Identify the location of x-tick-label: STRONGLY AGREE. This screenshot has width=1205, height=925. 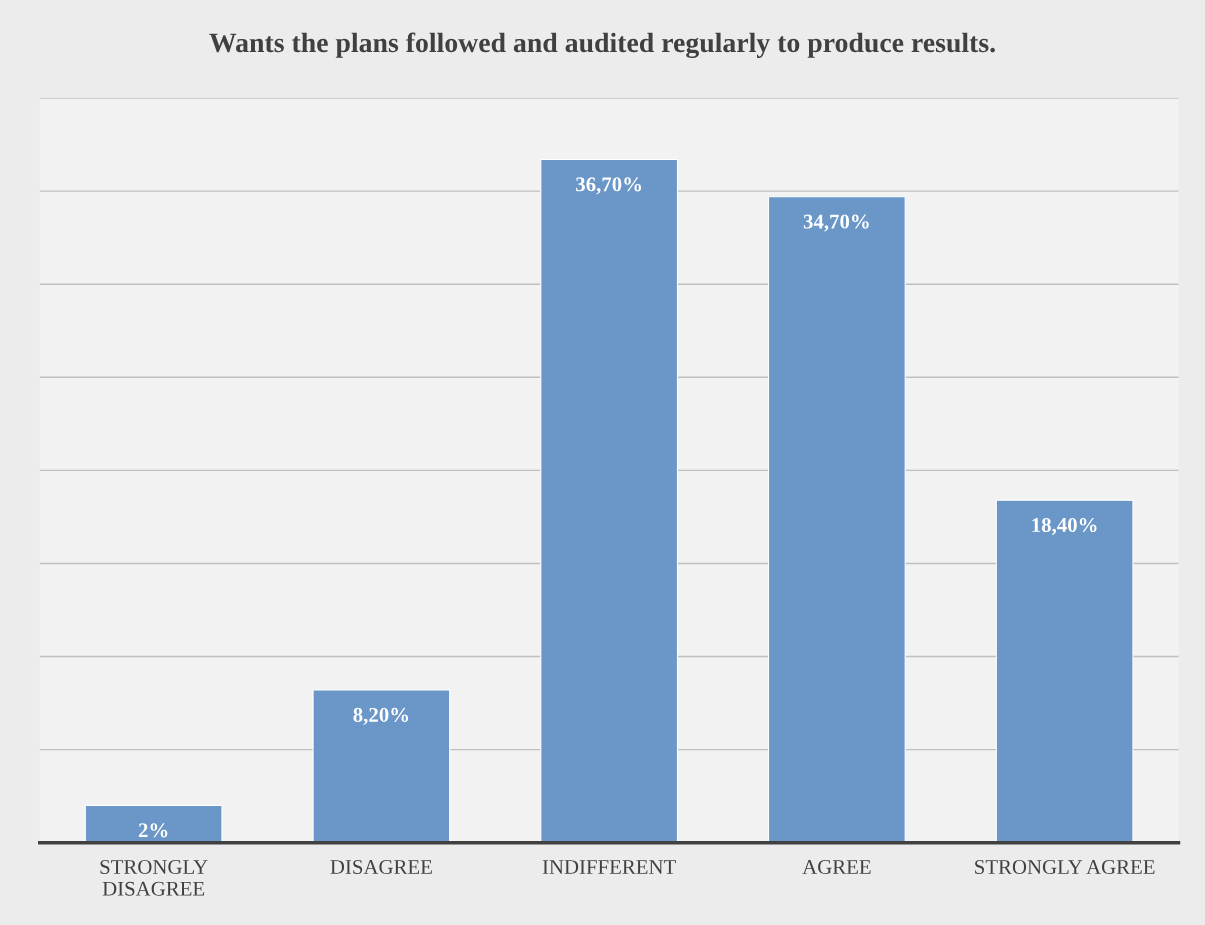
(1065, 867).